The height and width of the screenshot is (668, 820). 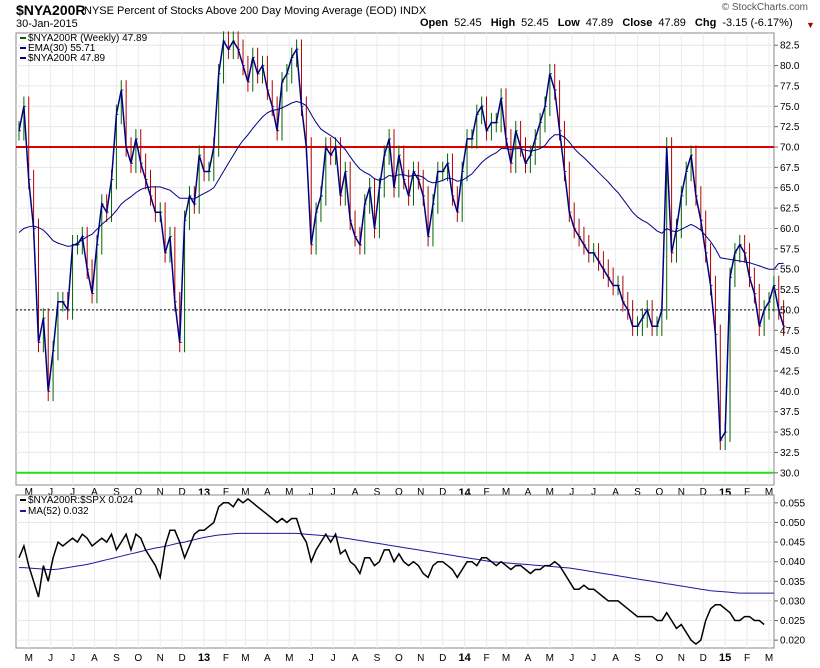 I want to click on main-y-tick-label: 65.0, so click(x=790, y=188).